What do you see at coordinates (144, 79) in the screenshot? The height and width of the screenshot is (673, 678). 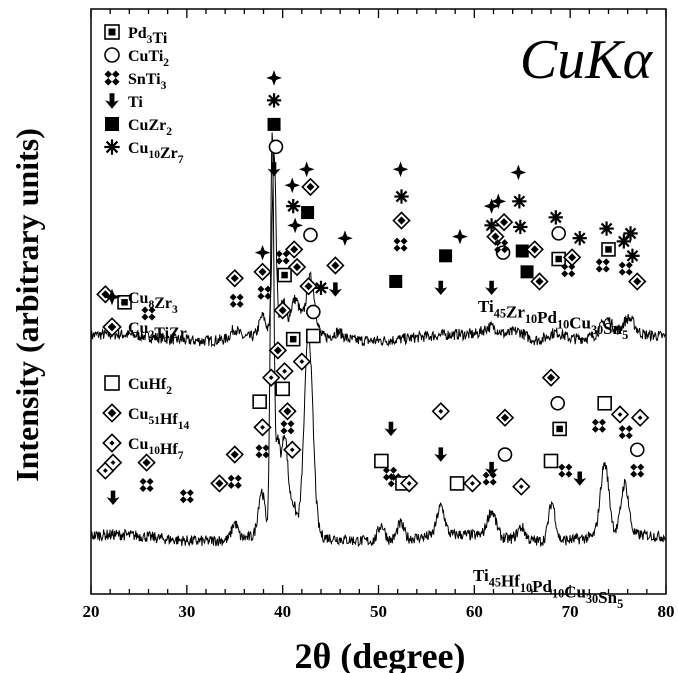 I see `formula-element: SnTi` at bounding box center [144, 79].